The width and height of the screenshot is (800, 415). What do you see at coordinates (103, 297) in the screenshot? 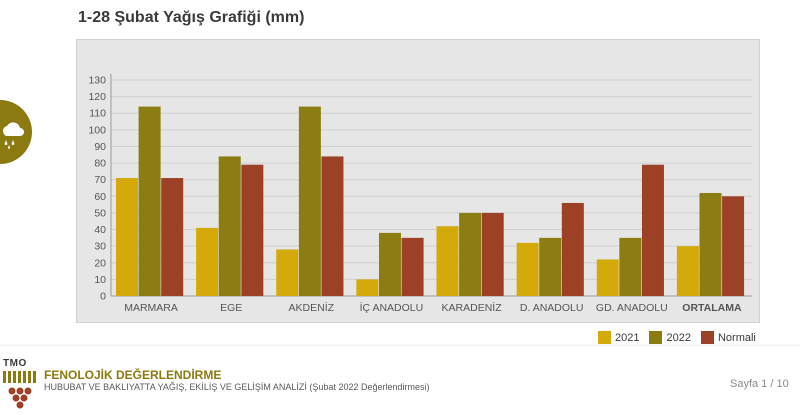
I see `y-tick-label: 0` at bounding box center [103, 297].